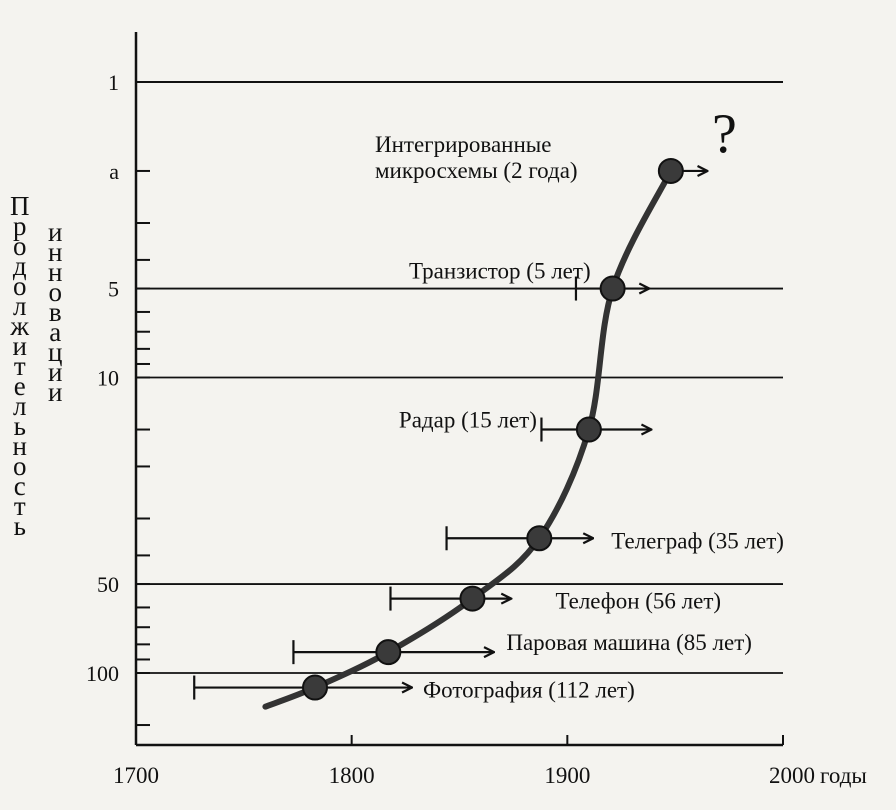 This screenshot has width=896, height=810. What do you see at coordinates (638, 601) in the screenshot?
I see `data-label: Телефон (56 лет)` at bounding box center [638, 601].